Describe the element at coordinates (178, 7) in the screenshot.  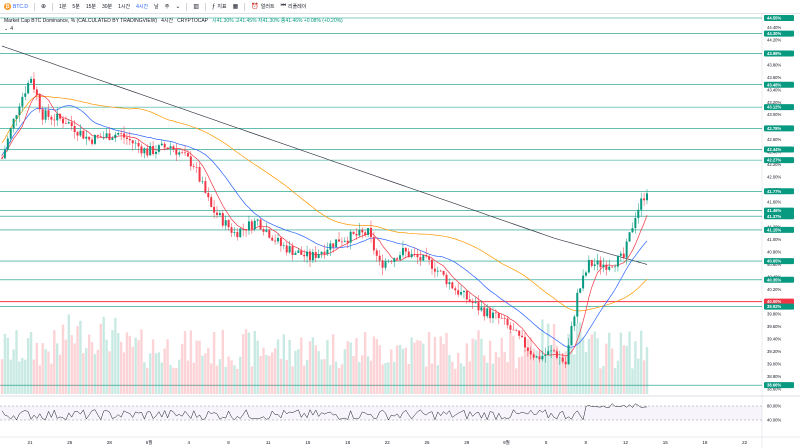
I see `chevron-down-icon: ⌄` at that location.